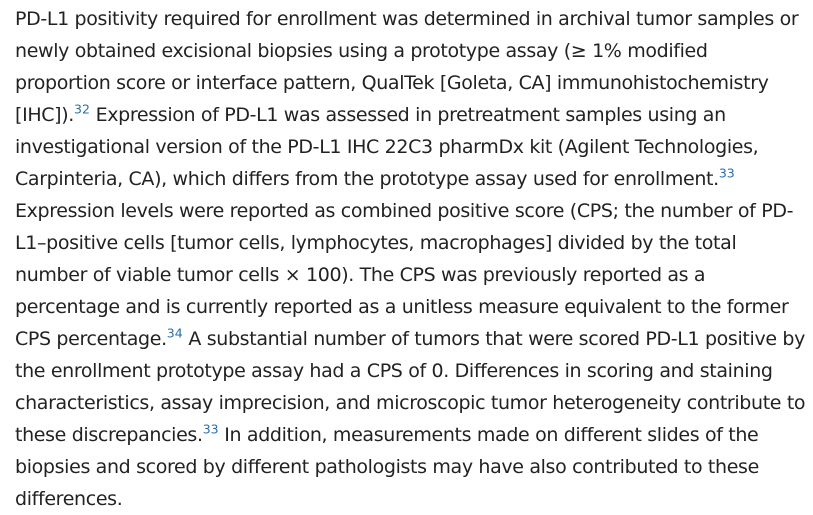  What do you see at coordinates (174, 333) in the screenshot?
I see `citation-ref-34: 34` at bounding box center [174, 333].